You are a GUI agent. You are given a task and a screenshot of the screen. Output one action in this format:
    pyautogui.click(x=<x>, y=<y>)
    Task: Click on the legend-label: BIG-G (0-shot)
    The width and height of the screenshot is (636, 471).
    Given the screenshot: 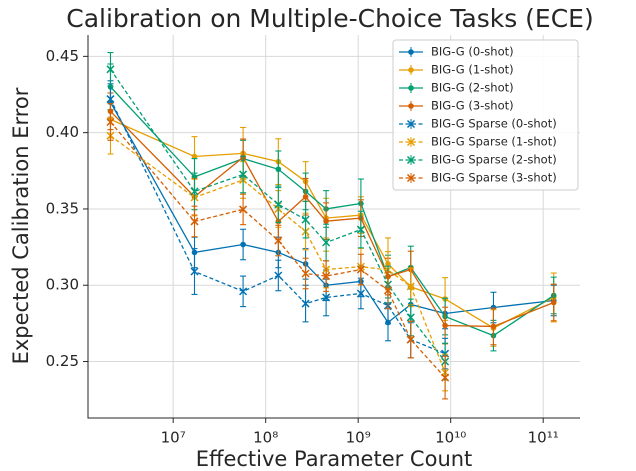 What is the action you would take?
    pyautogui.click(x=472, y=52)
    